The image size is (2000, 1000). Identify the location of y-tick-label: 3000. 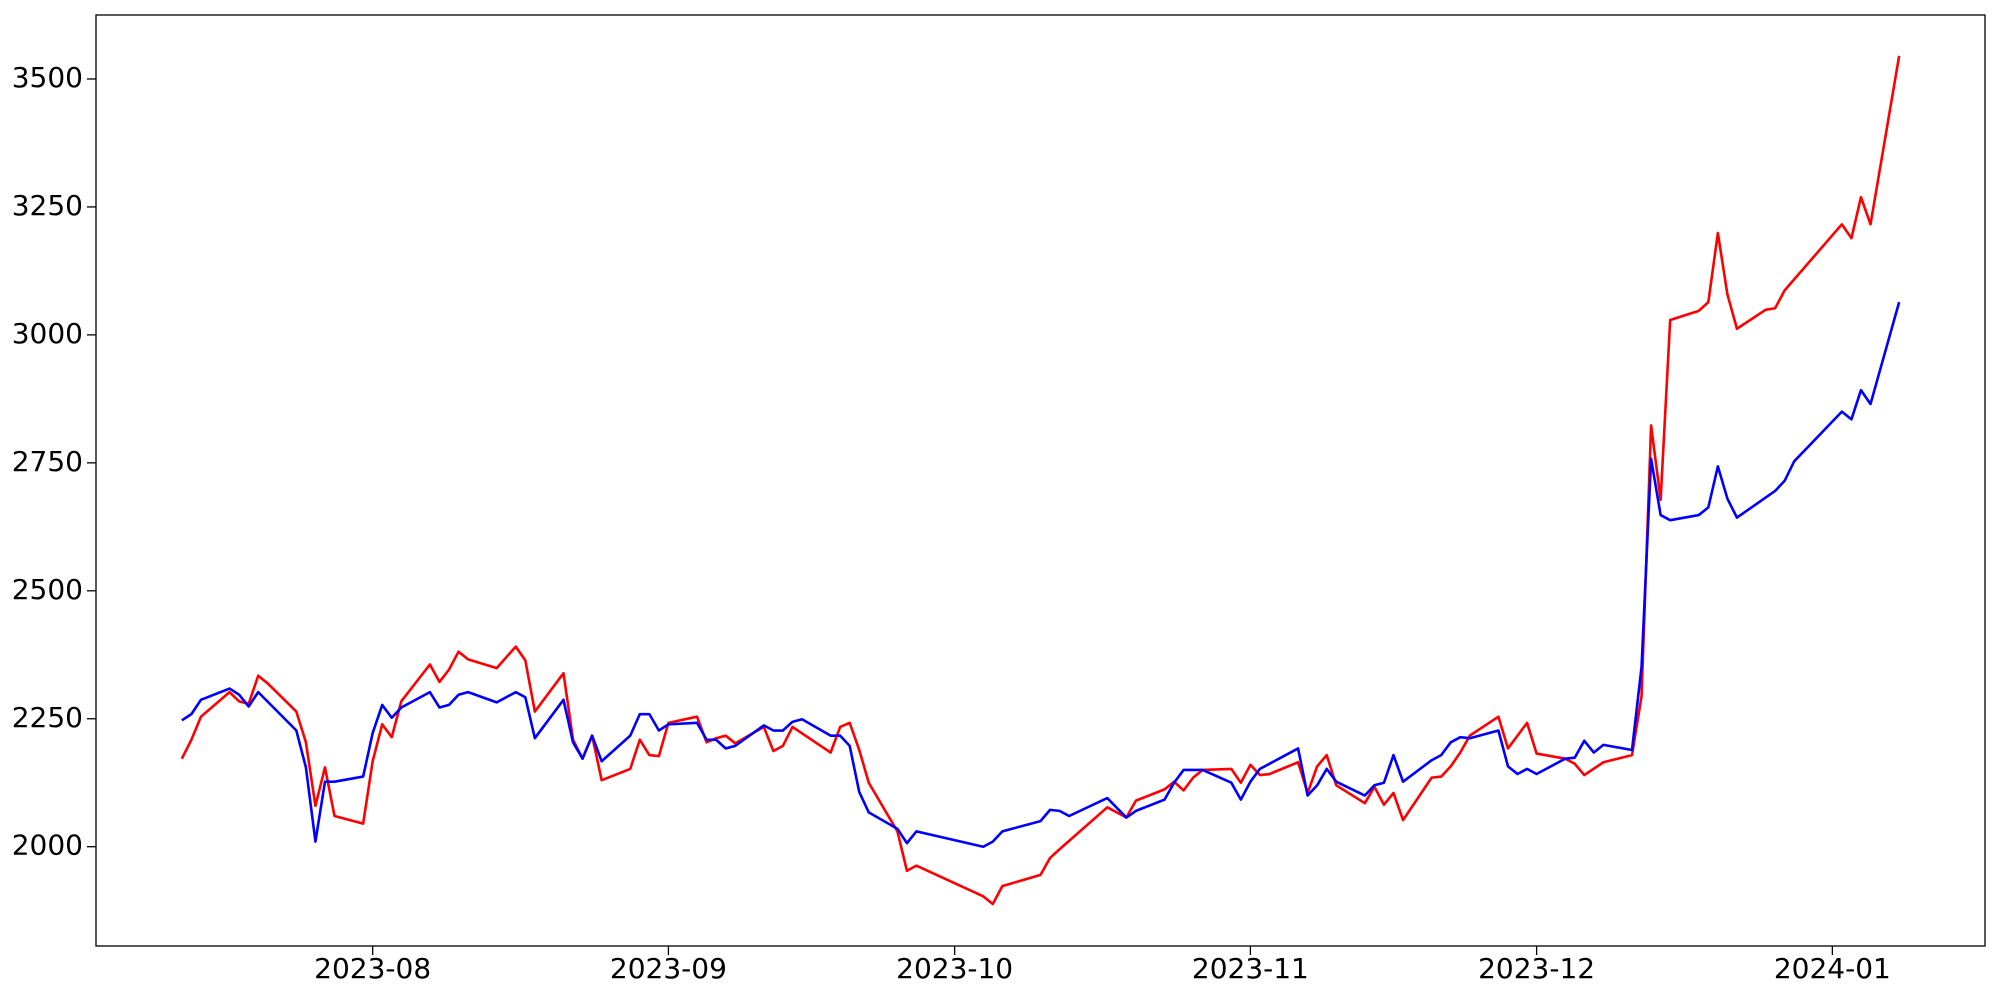
(47, 333).